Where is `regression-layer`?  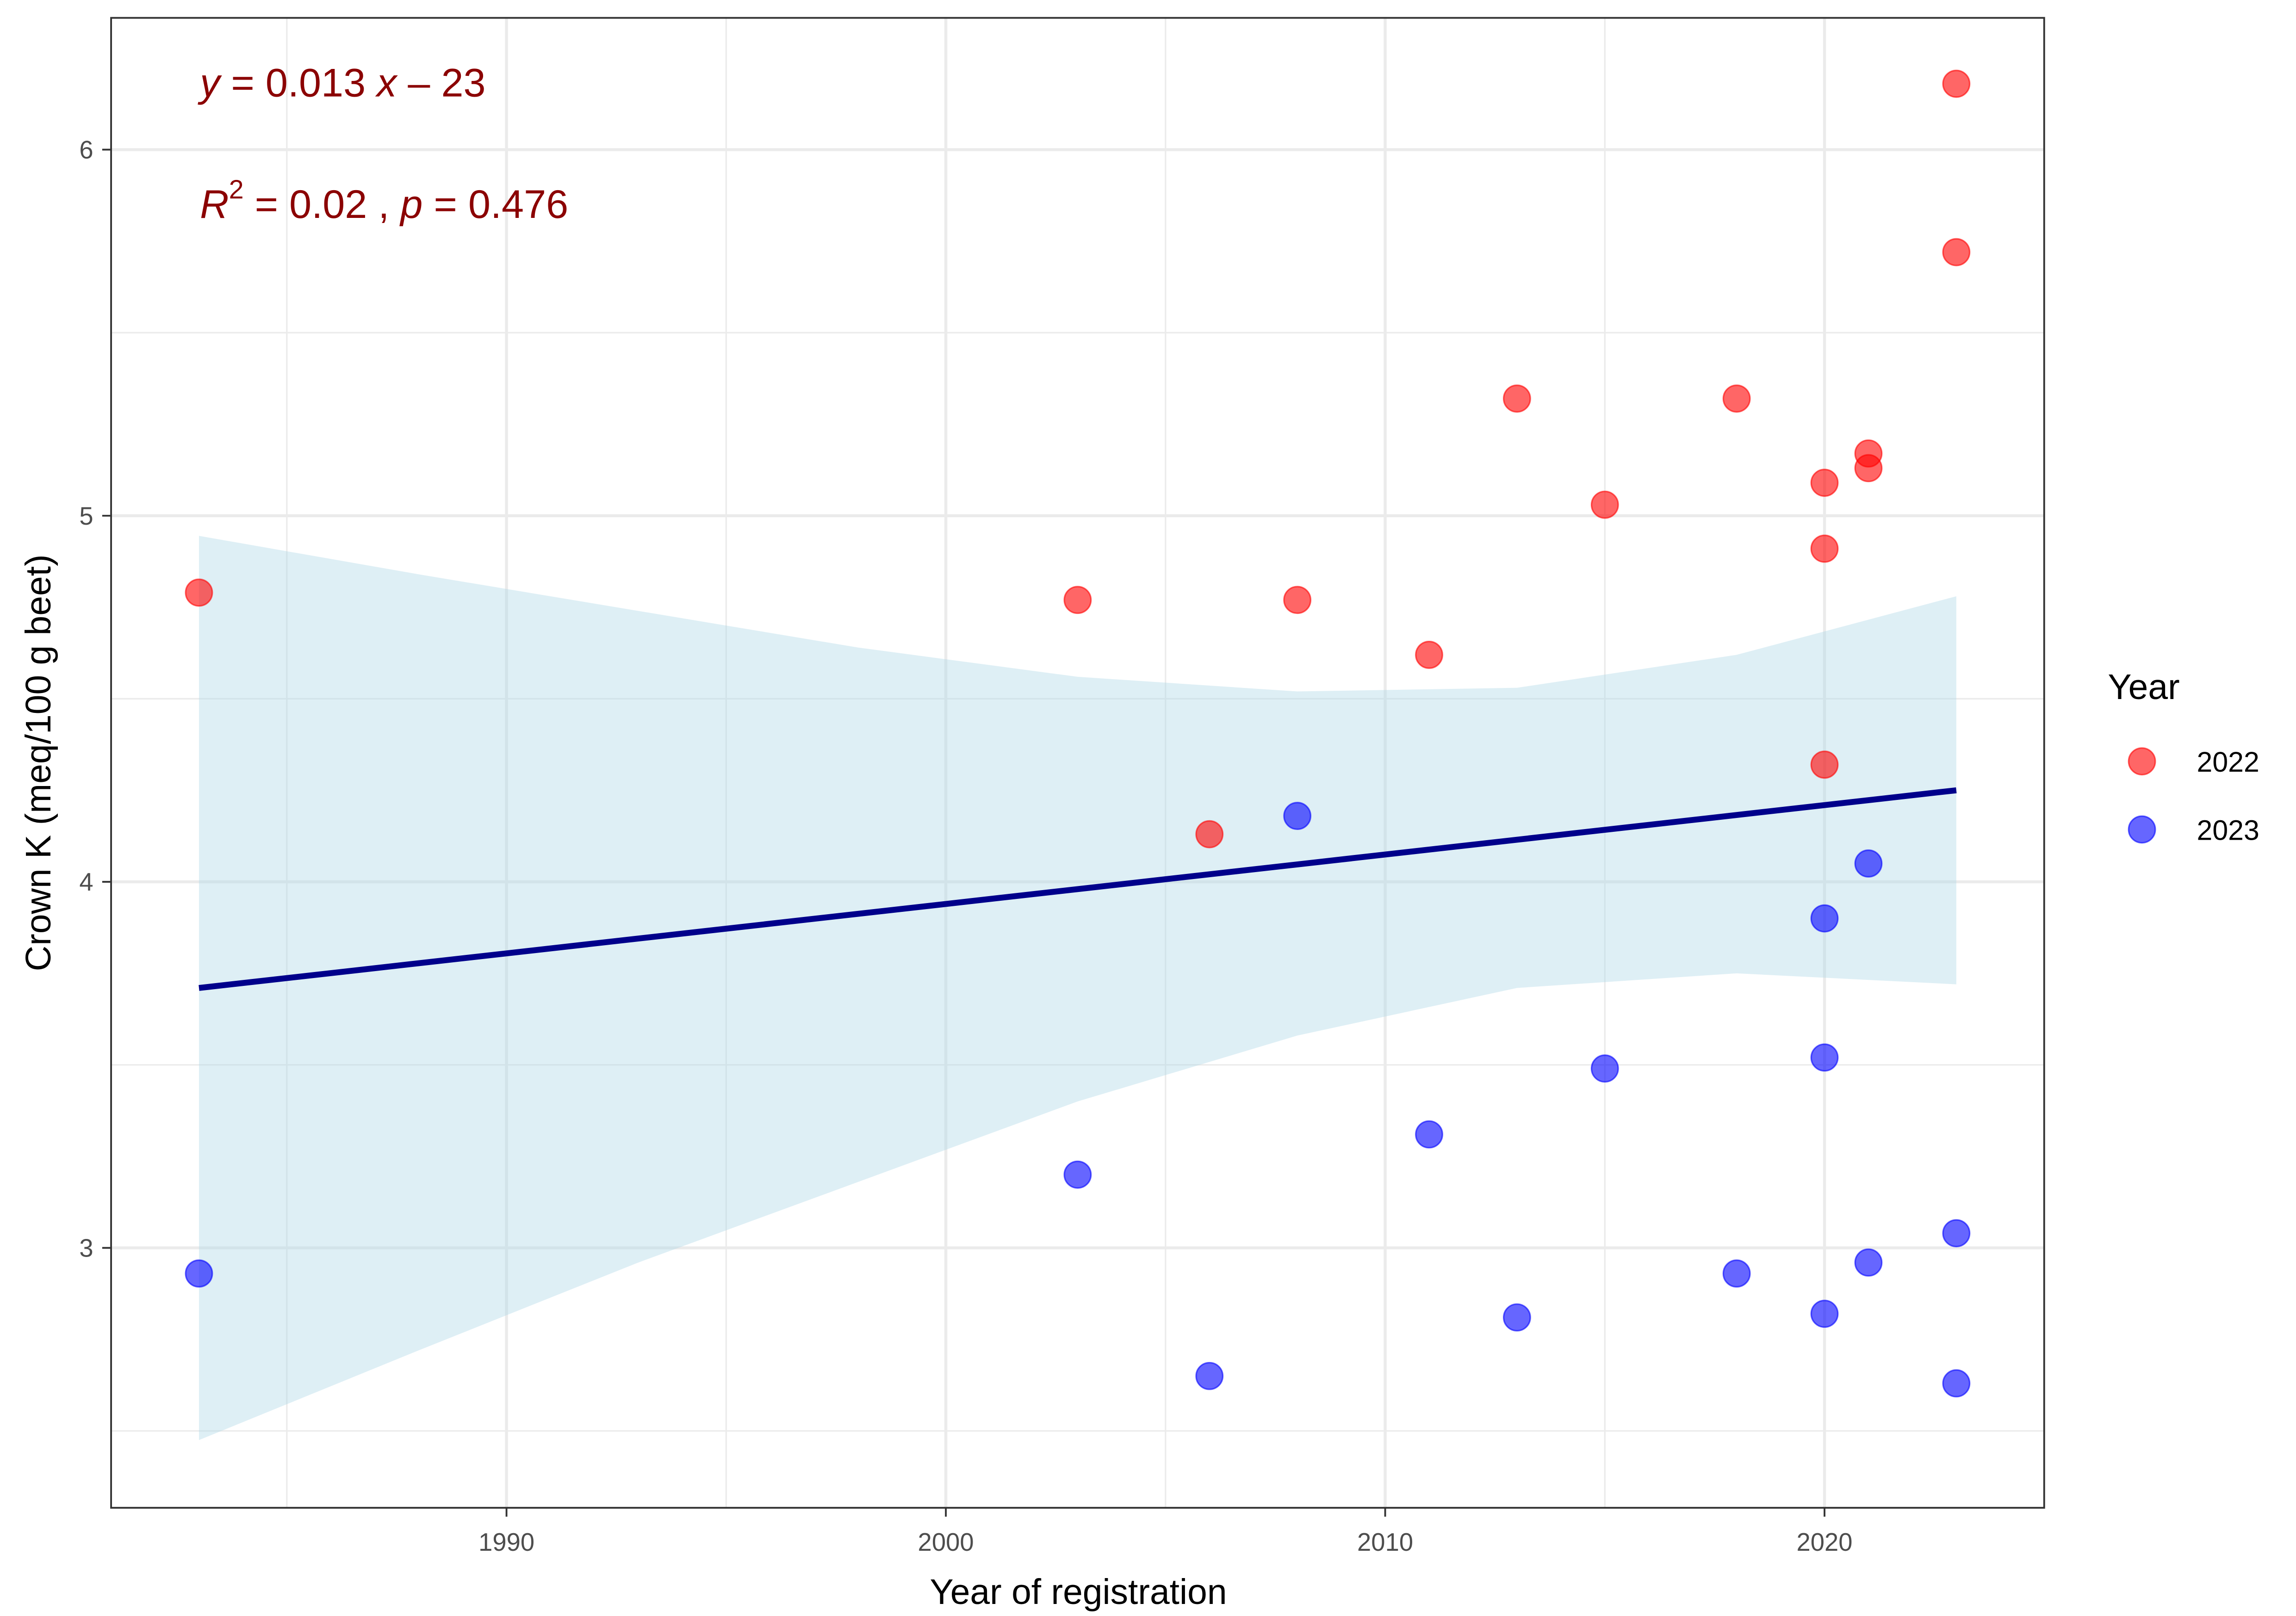
regression-layer is located at coordinates (1078, 889).